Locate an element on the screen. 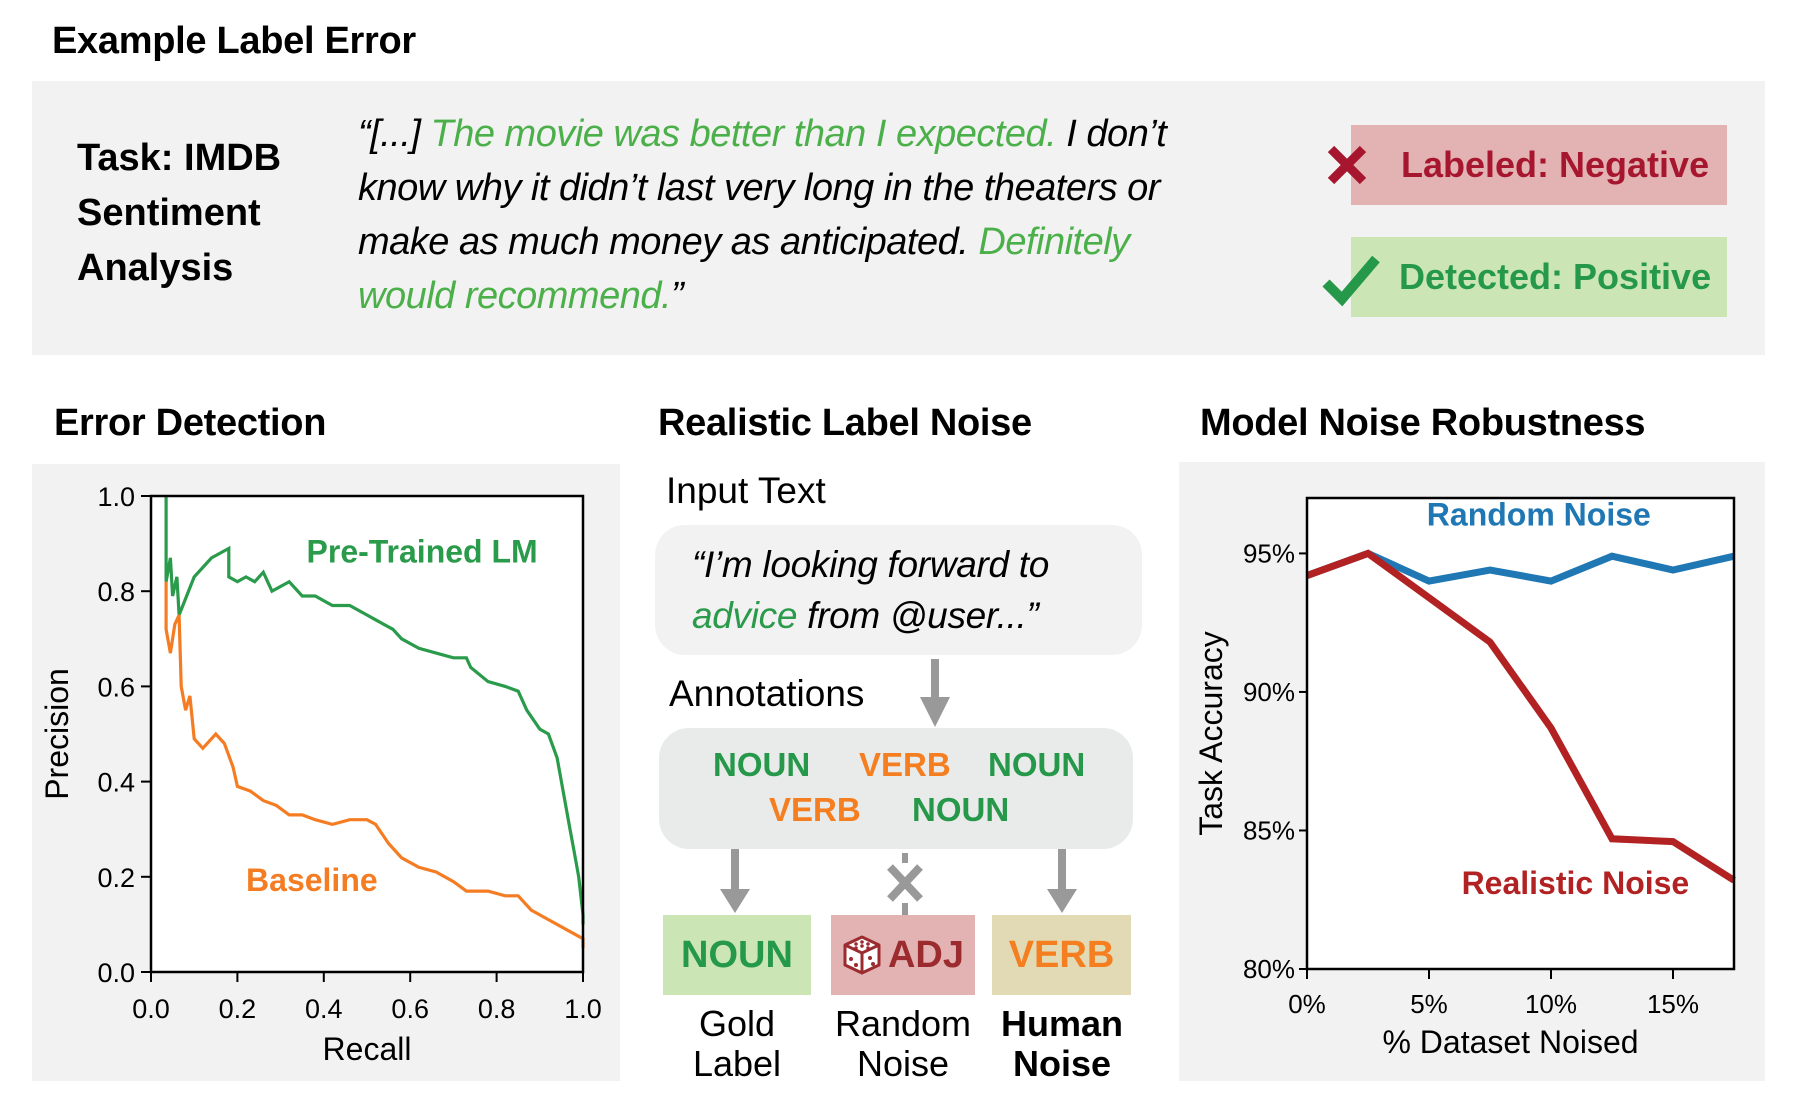 The width and height of the screenshot is (1800, 1110). series-line-realistic-noise is located at coordinates (1520, 716).